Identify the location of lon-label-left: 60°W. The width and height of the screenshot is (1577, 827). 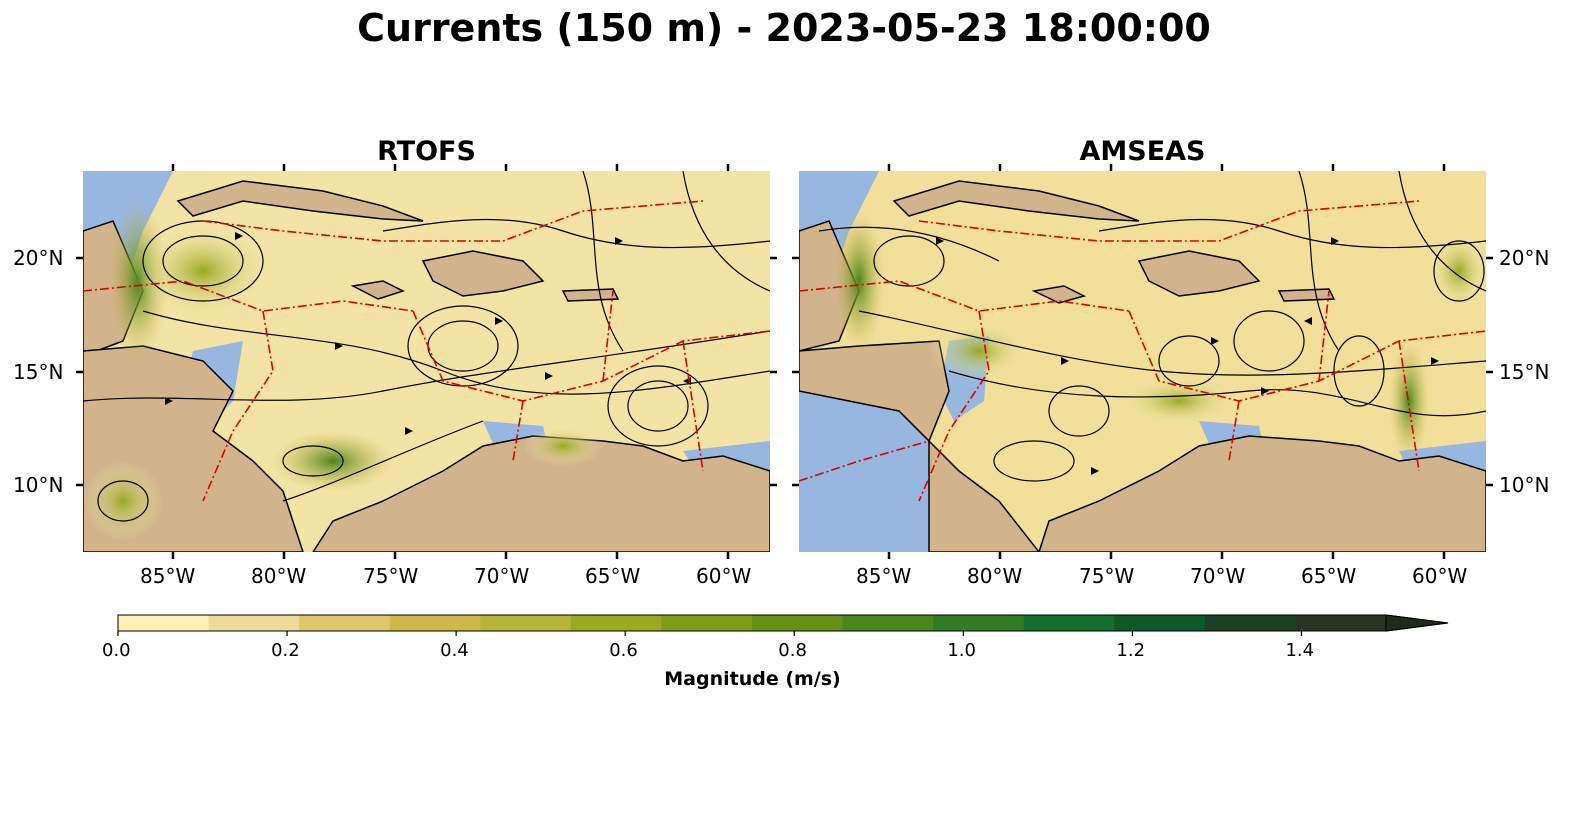
(724, 576).